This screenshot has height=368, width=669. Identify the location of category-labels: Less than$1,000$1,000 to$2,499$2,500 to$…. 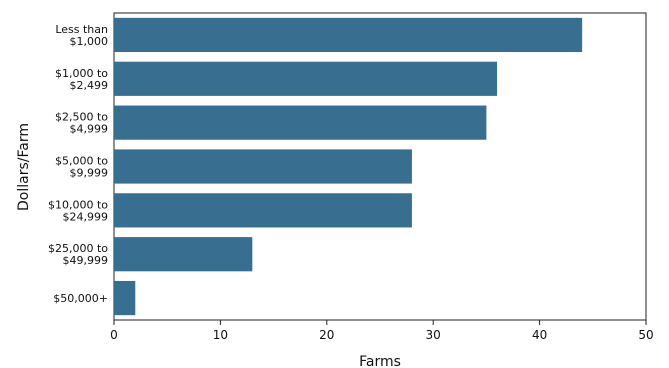
(78, 164).